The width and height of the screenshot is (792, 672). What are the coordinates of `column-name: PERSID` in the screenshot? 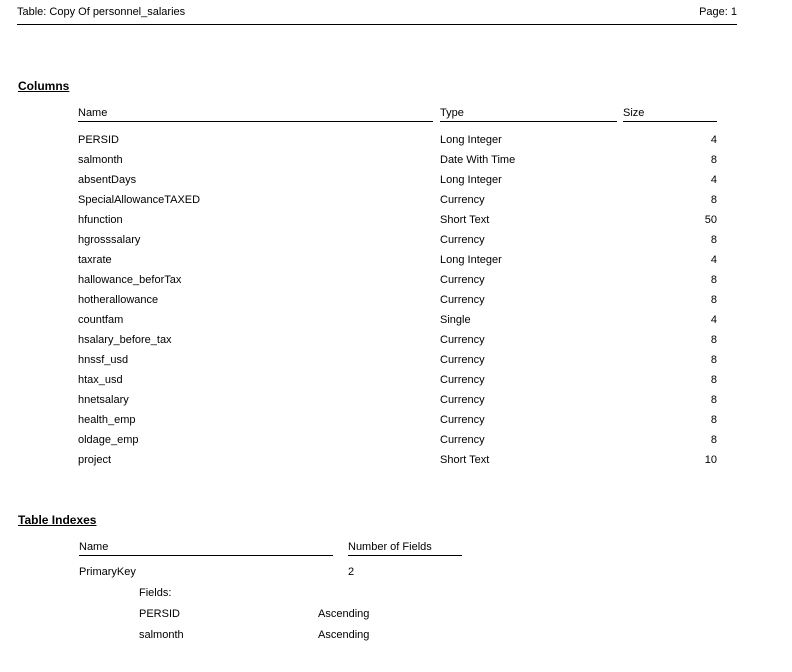 It's located at (98, 140).